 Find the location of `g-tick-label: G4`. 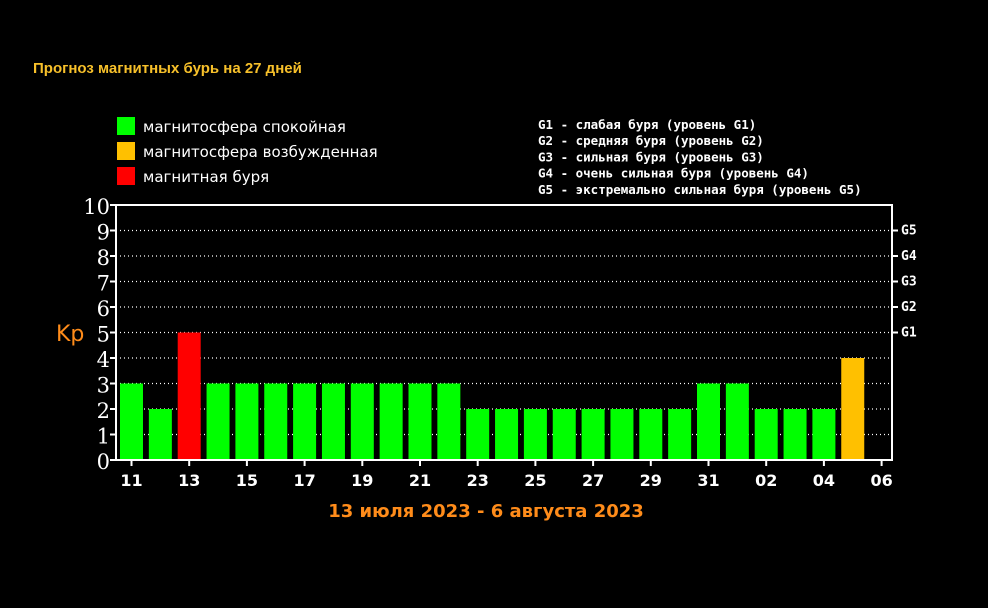

g-tick-label: G4 is located at coordinates (909, 256).